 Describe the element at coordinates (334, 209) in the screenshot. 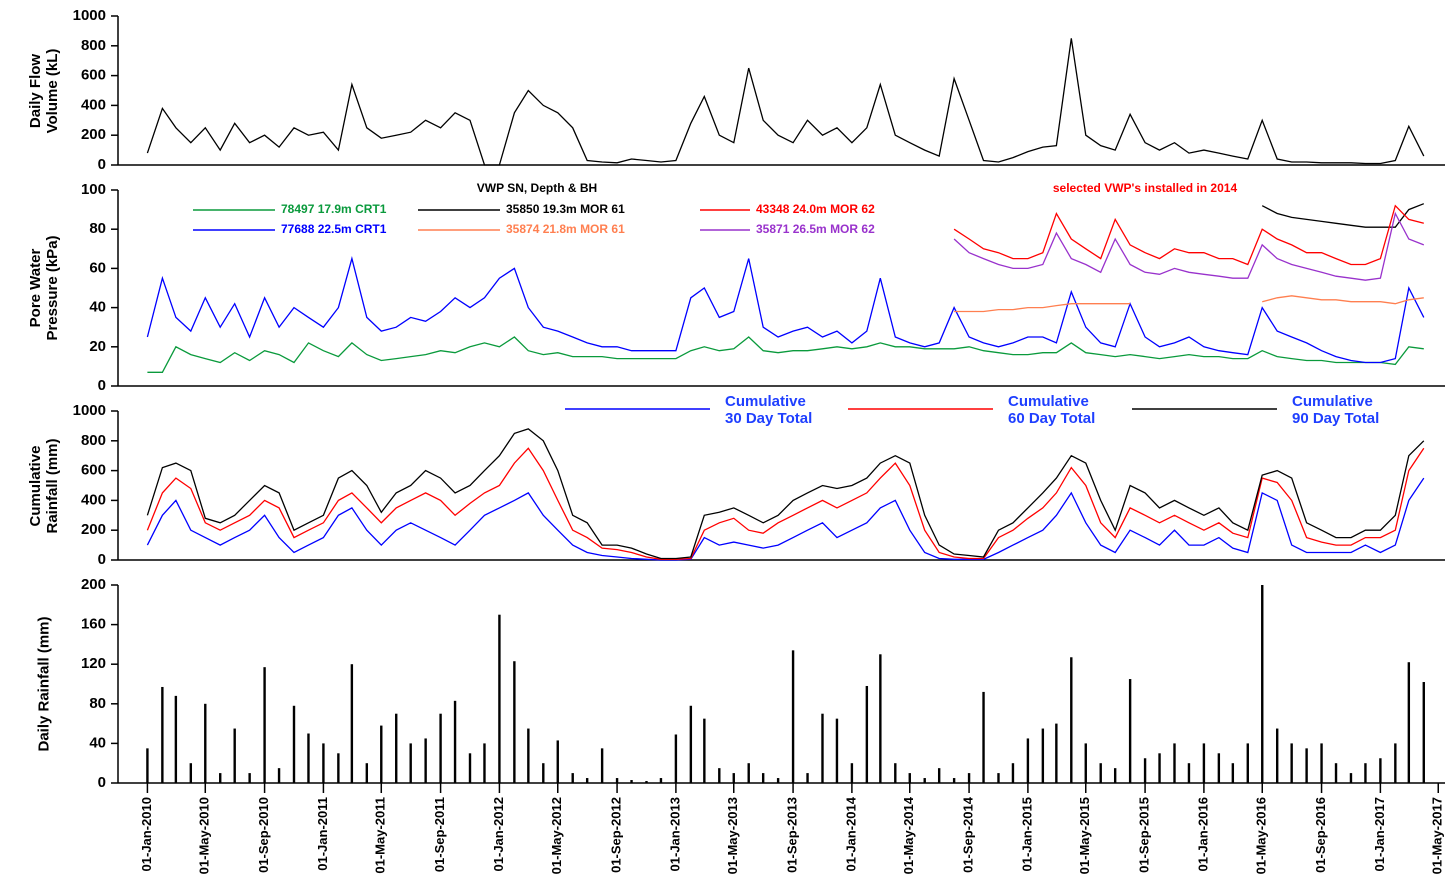

I see `legend-label: 78497 17.9m CRT1` at that location.